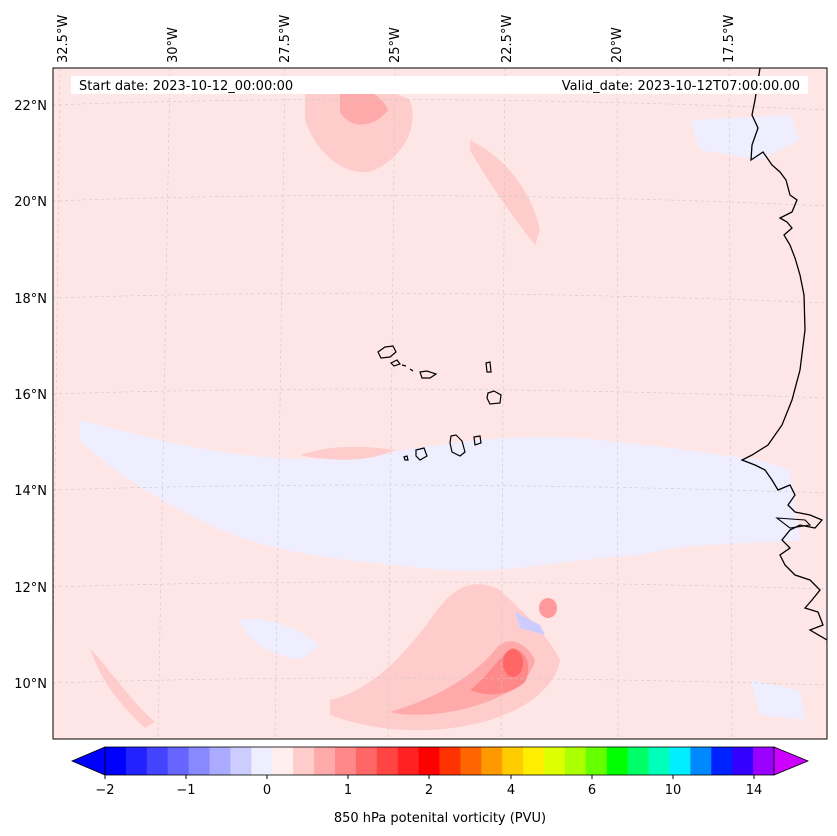 The height and width of the screenshot is (836, 837). I want to click on lon-label: 20°W, so click(617, 45).